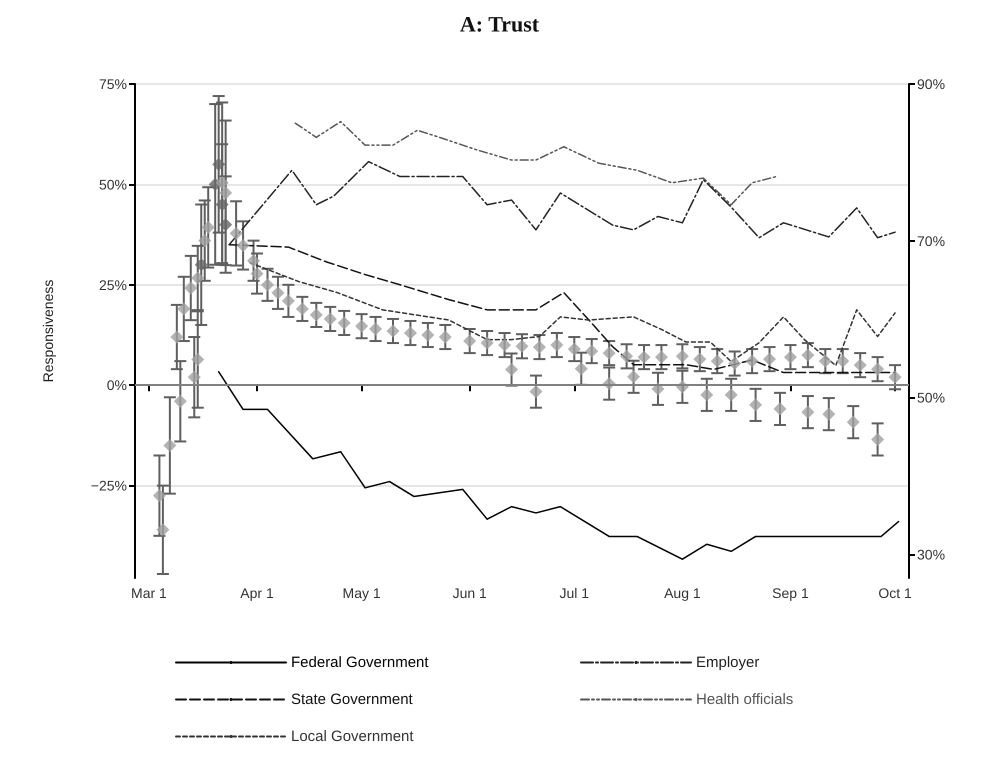  Describe the element at coordinates (895, 593) in the screenshot. I see `x-tick-label: Oct 1` at that location.